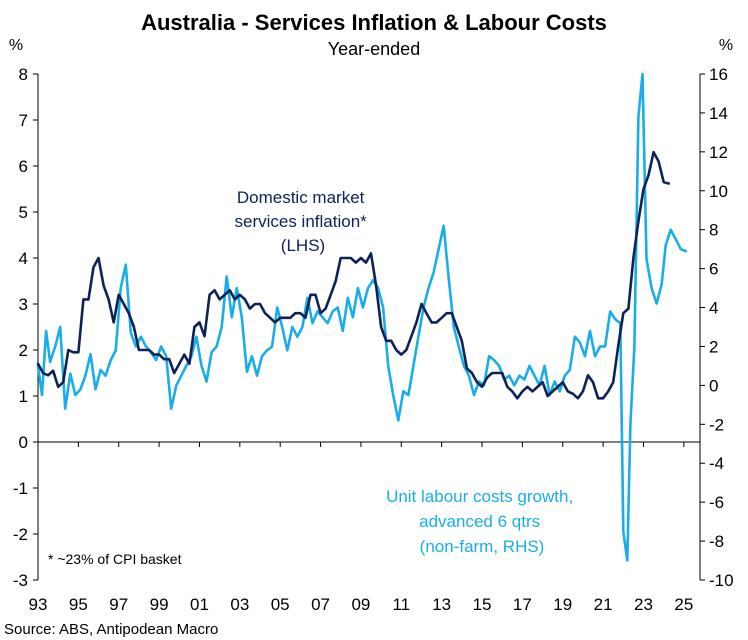 The height and width of the screenshot is (640, 748). I want to click on right-tick-label: -2, so click(716, 424).